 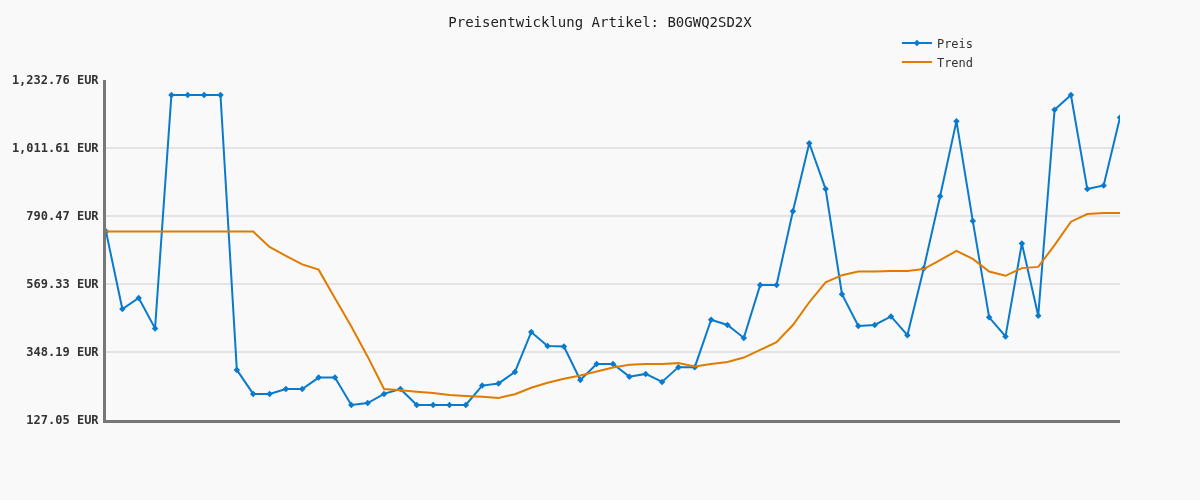 I want to click on y-tick-label: 348.19 EUR, so click(x=63, y=352).